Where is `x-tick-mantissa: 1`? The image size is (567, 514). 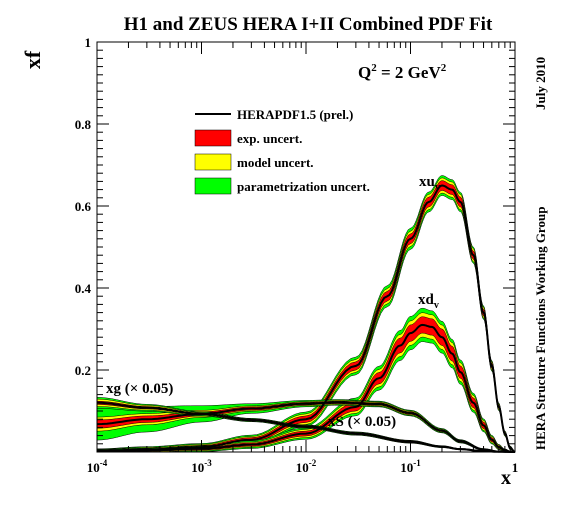 x-tick-mantissa: 1 is located at coordinates (515, 467).